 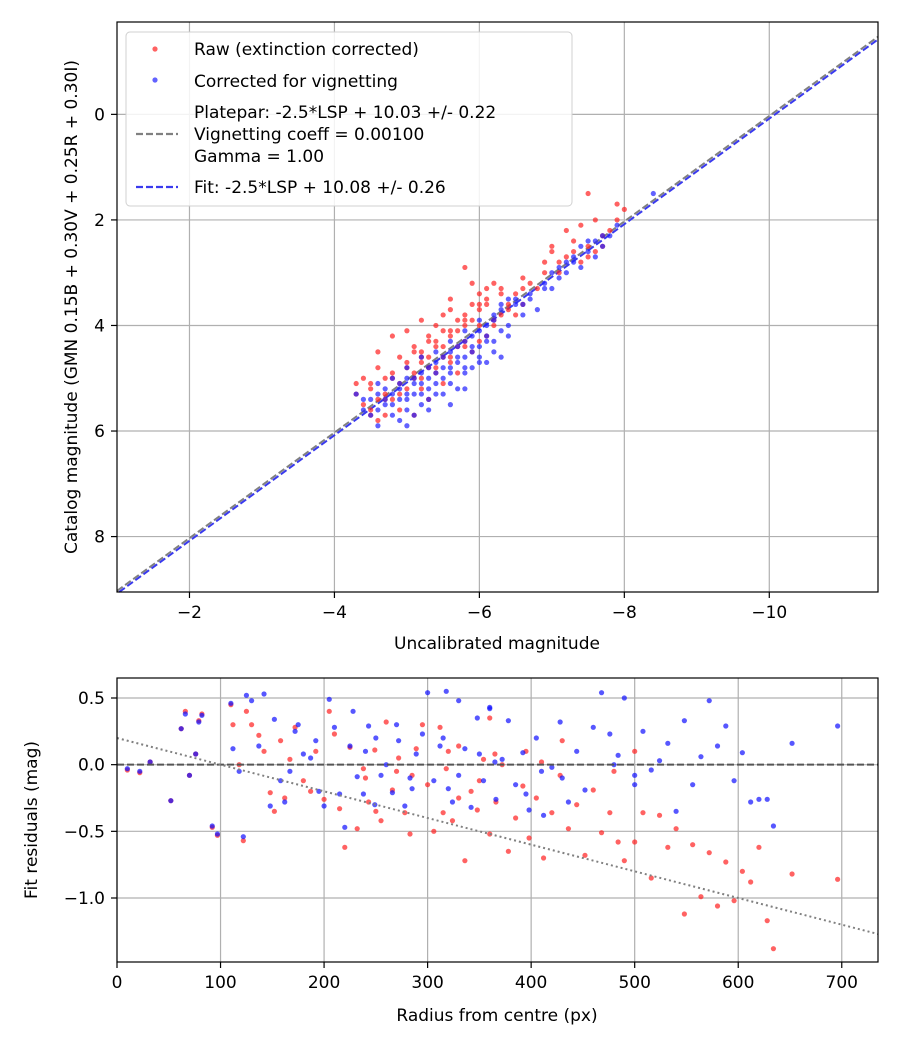 What do you see at coordinates (90, 799) in the screenshot?
I see `bottom-y-ticks: 0.5 0.0 −0.5 −1.0` at bounding box center [90, 799].